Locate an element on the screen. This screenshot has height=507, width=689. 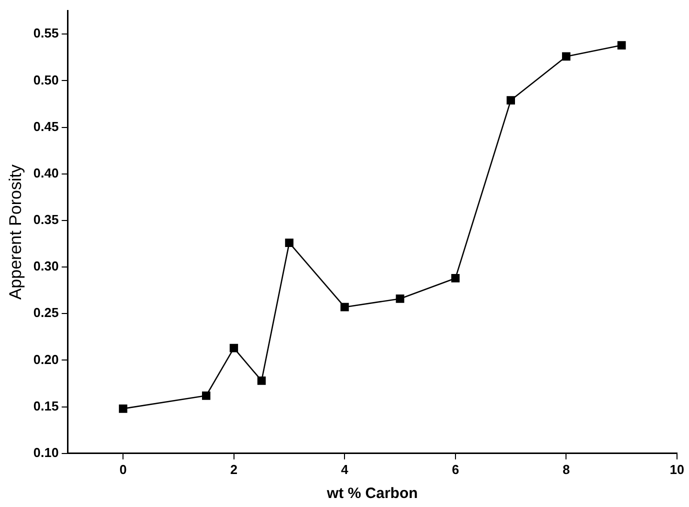
y-tick-label: 0.50 is located at coordinates (46, 80).